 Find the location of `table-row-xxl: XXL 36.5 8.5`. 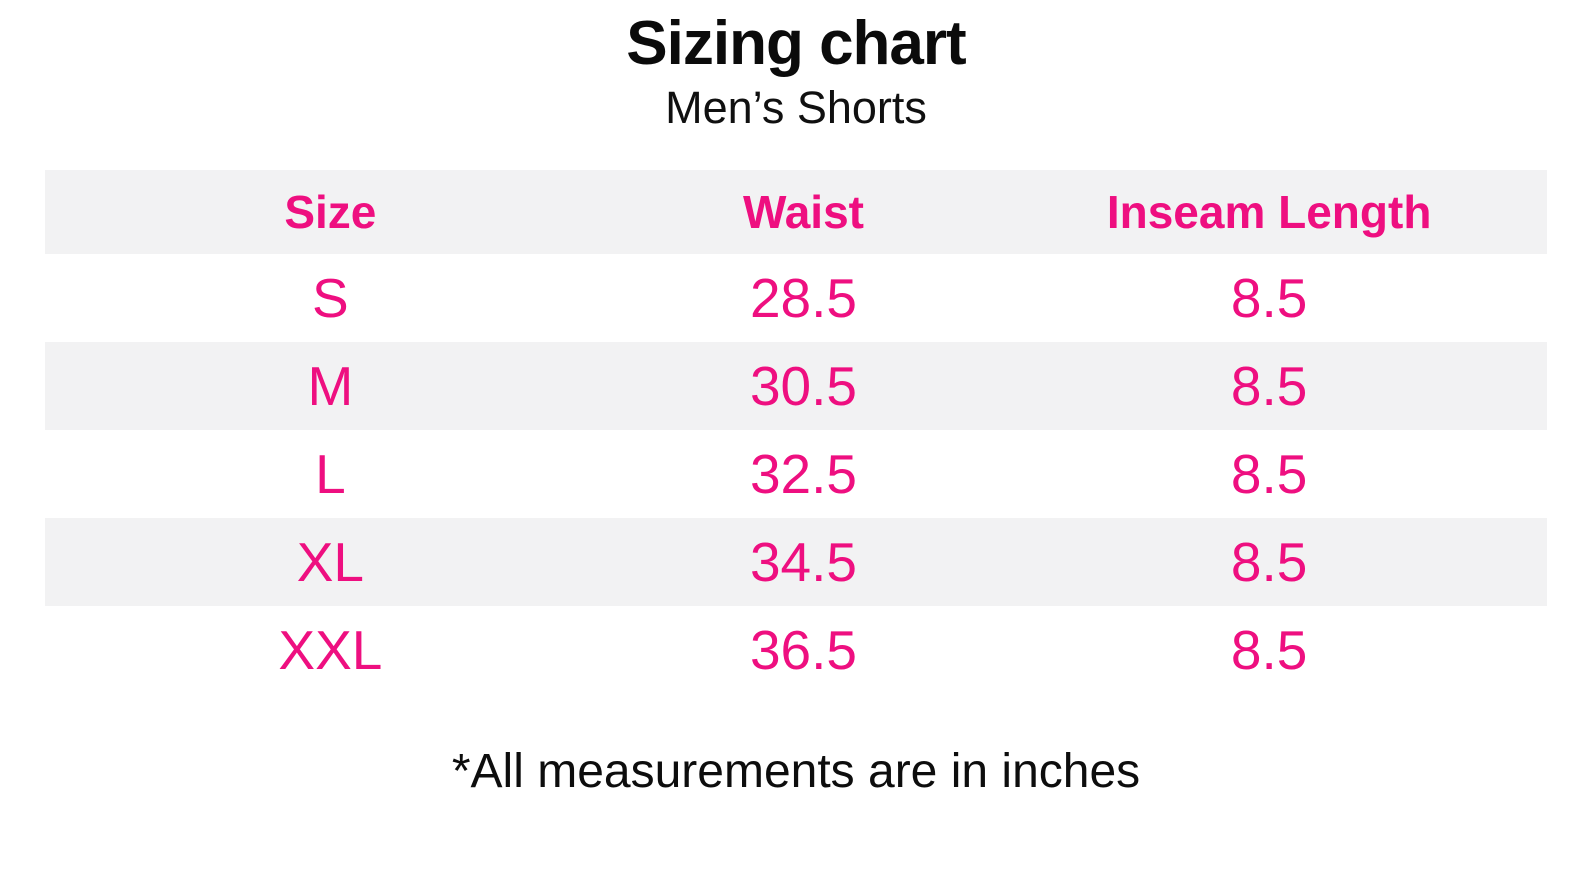

table-row-xxl: XXL 36.5 8.5 is located at coordinates (796, 649).